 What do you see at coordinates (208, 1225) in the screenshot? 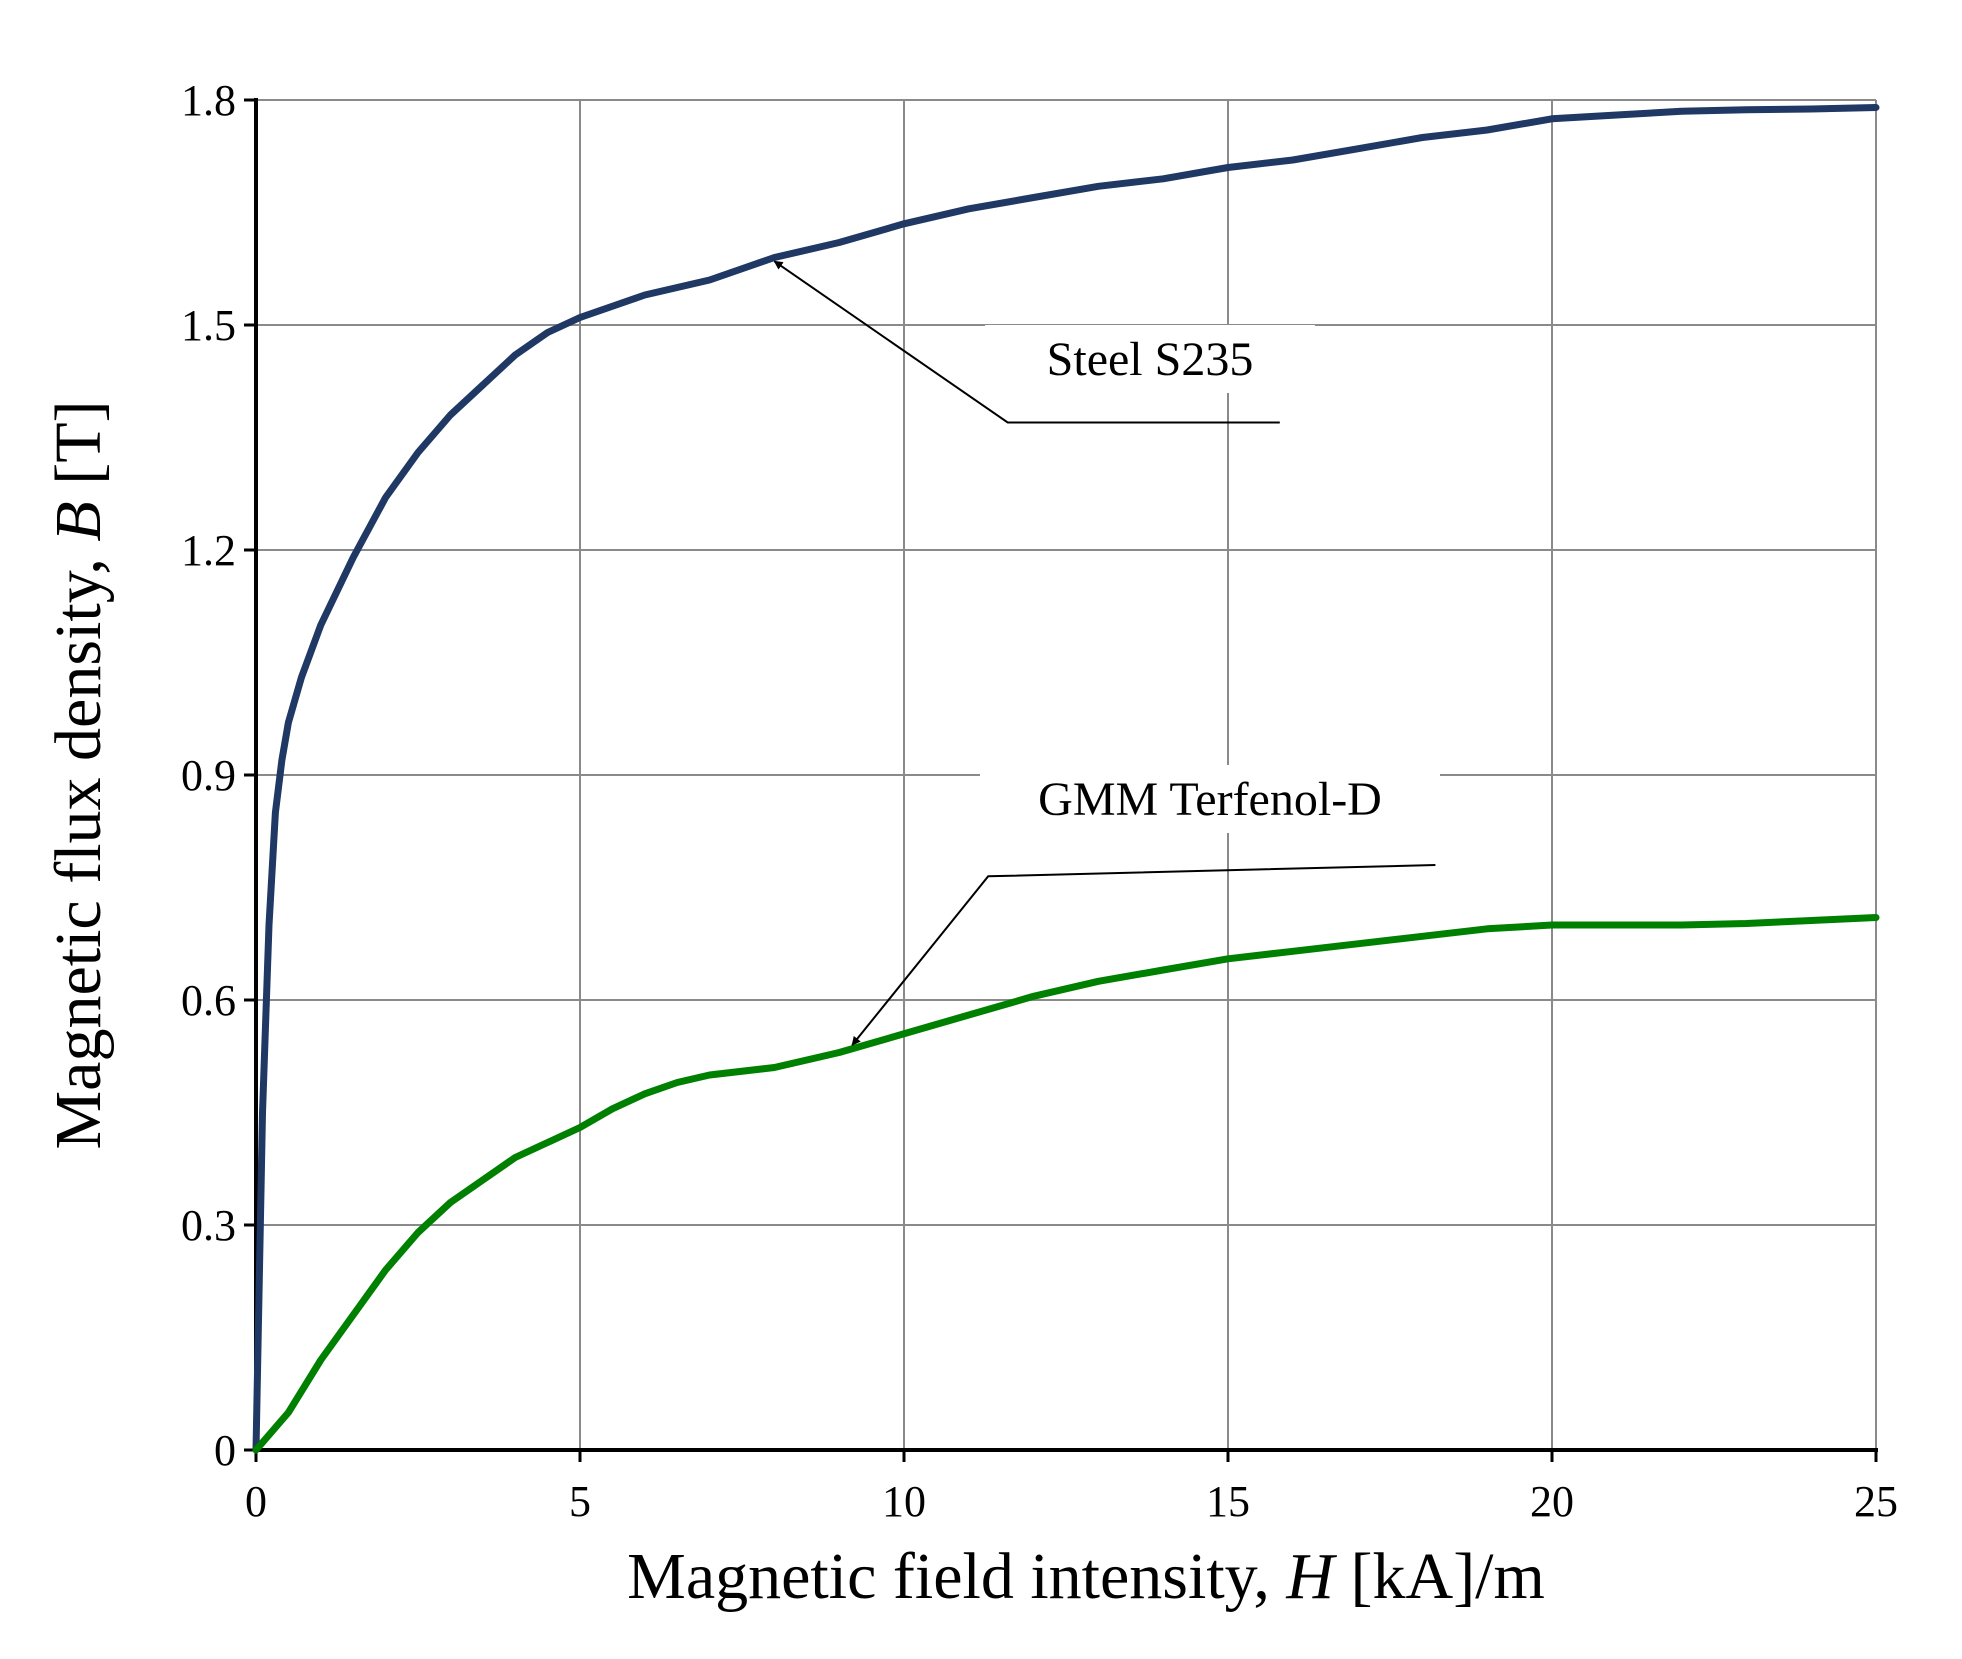
I see `y-tick-label: 0.3` at bounding box center [208, 1225].